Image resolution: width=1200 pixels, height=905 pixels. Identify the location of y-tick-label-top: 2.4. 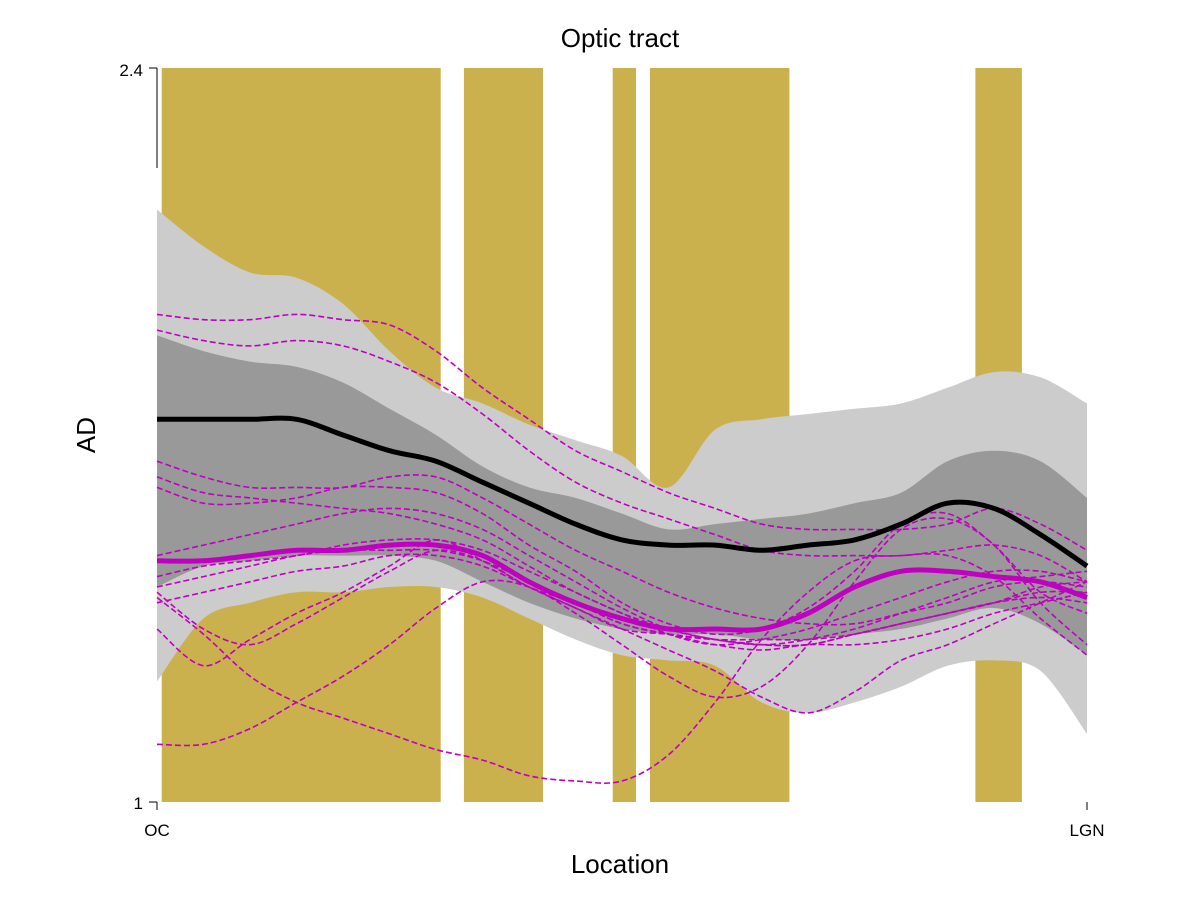
(131, 70).